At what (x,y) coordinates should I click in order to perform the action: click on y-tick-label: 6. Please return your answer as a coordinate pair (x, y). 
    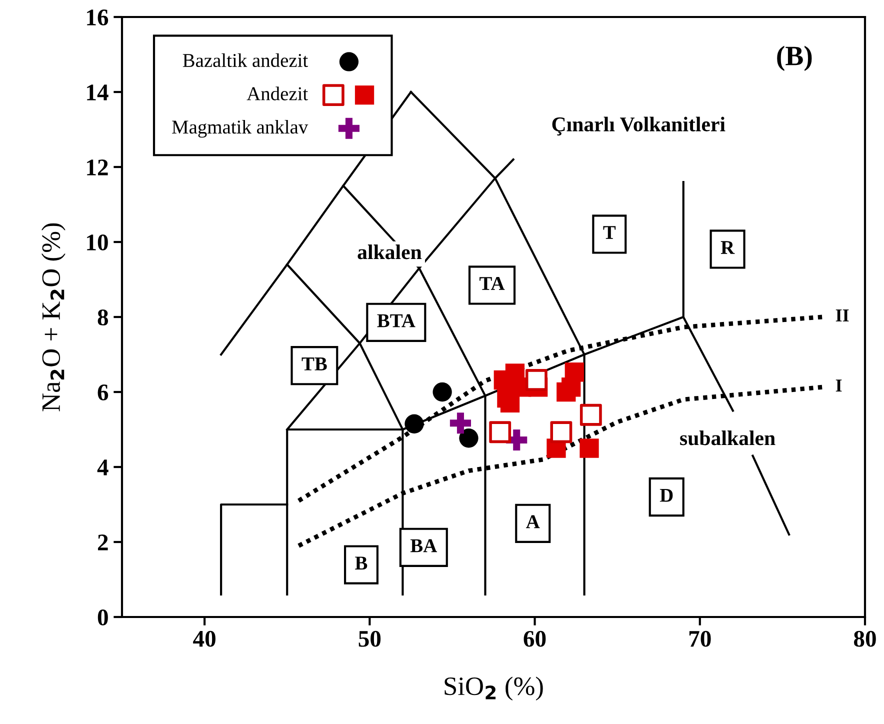
    Looking at the image, I should click on (103, 392).